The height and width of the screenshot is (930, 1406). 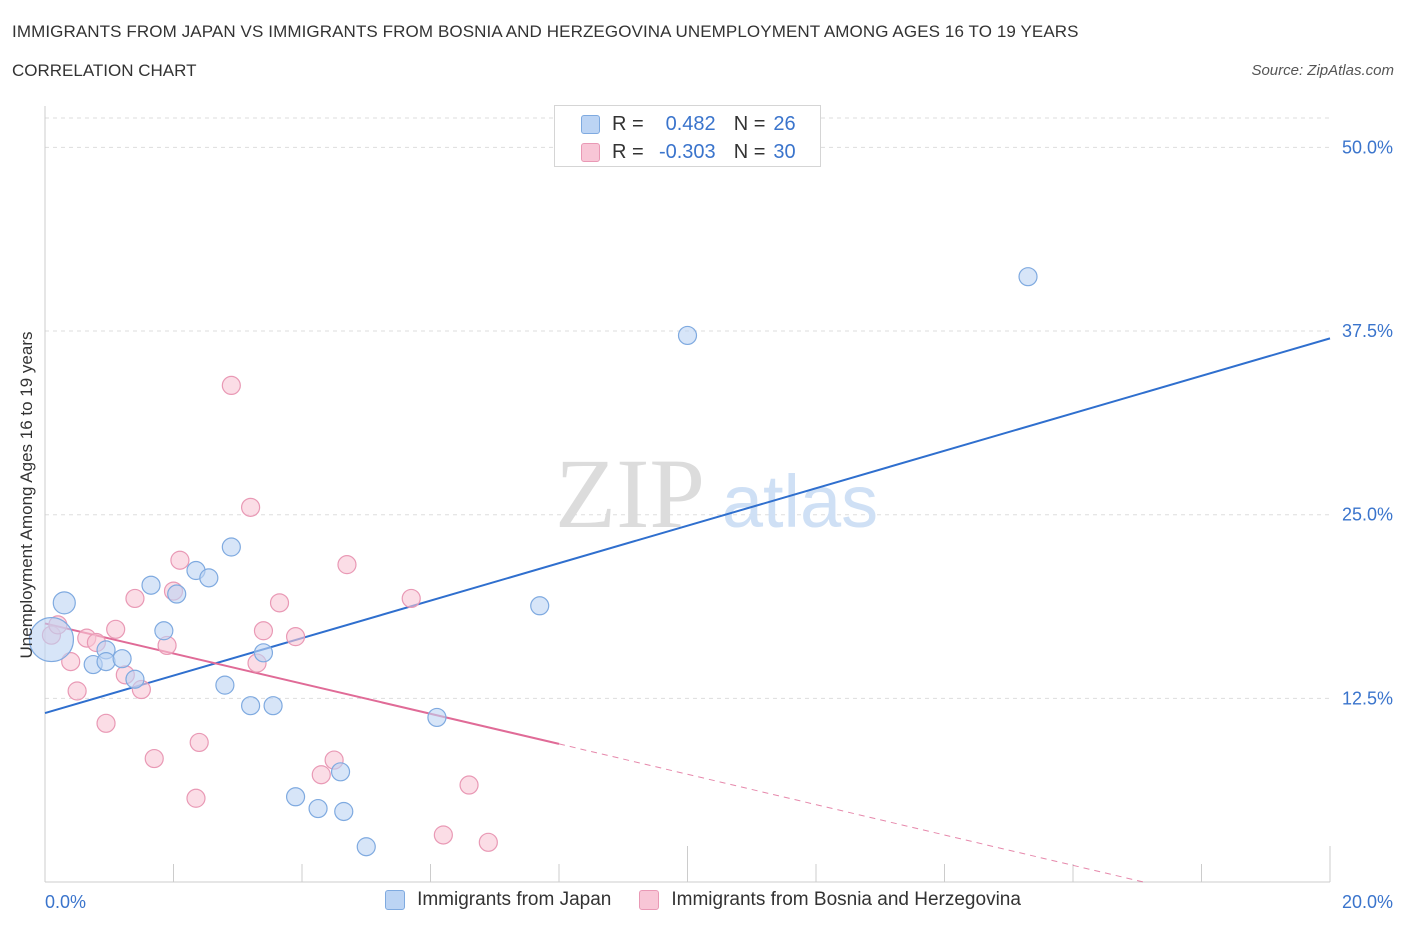 What do you see at coordinates (26, 495) in the screenshot?
I see `y-axis-label: Unemployment Among Ages 16 to 19 years` at bounding box center [26, 495].